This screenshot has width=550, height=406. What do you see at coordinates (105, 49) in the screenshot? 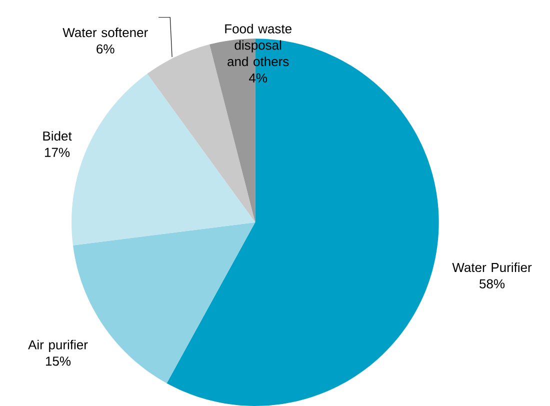
I see `data-label: 6%` at bounding box center [105, 49].